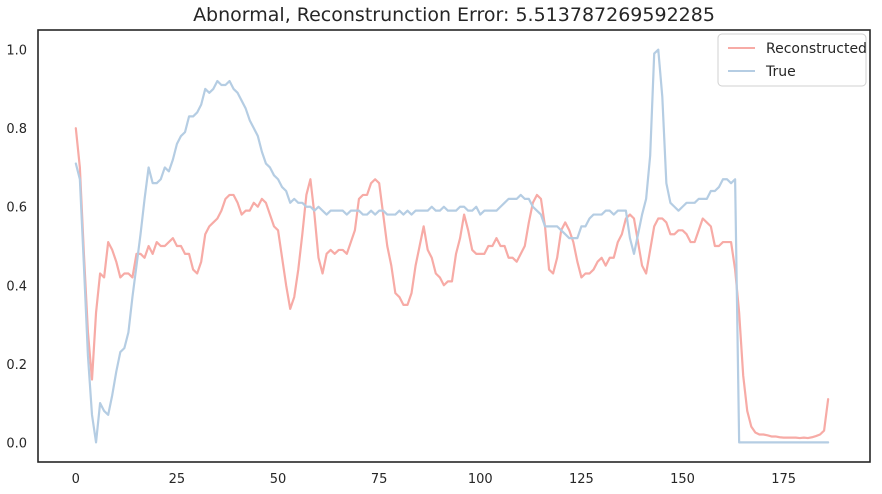 This screenshot has width=882, height=494. I want to click on y-axis: 0.0 0.2 0.4 0.6 0.8 1.0, so click(16, 248).